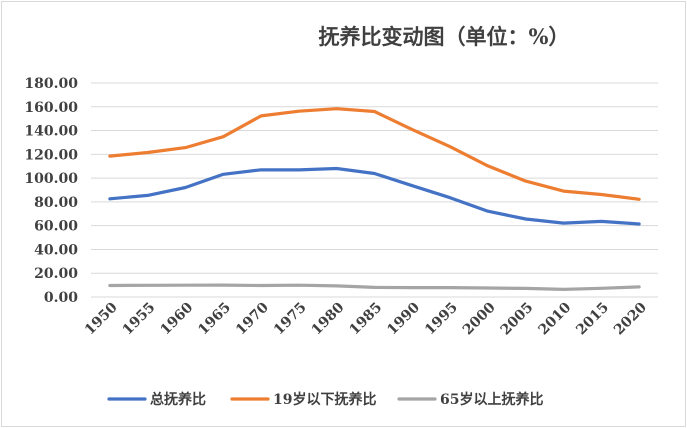  Describe the element at coordinates (51, 108) in the screenshot. I see `y-tick-label: 160.00` at that location.